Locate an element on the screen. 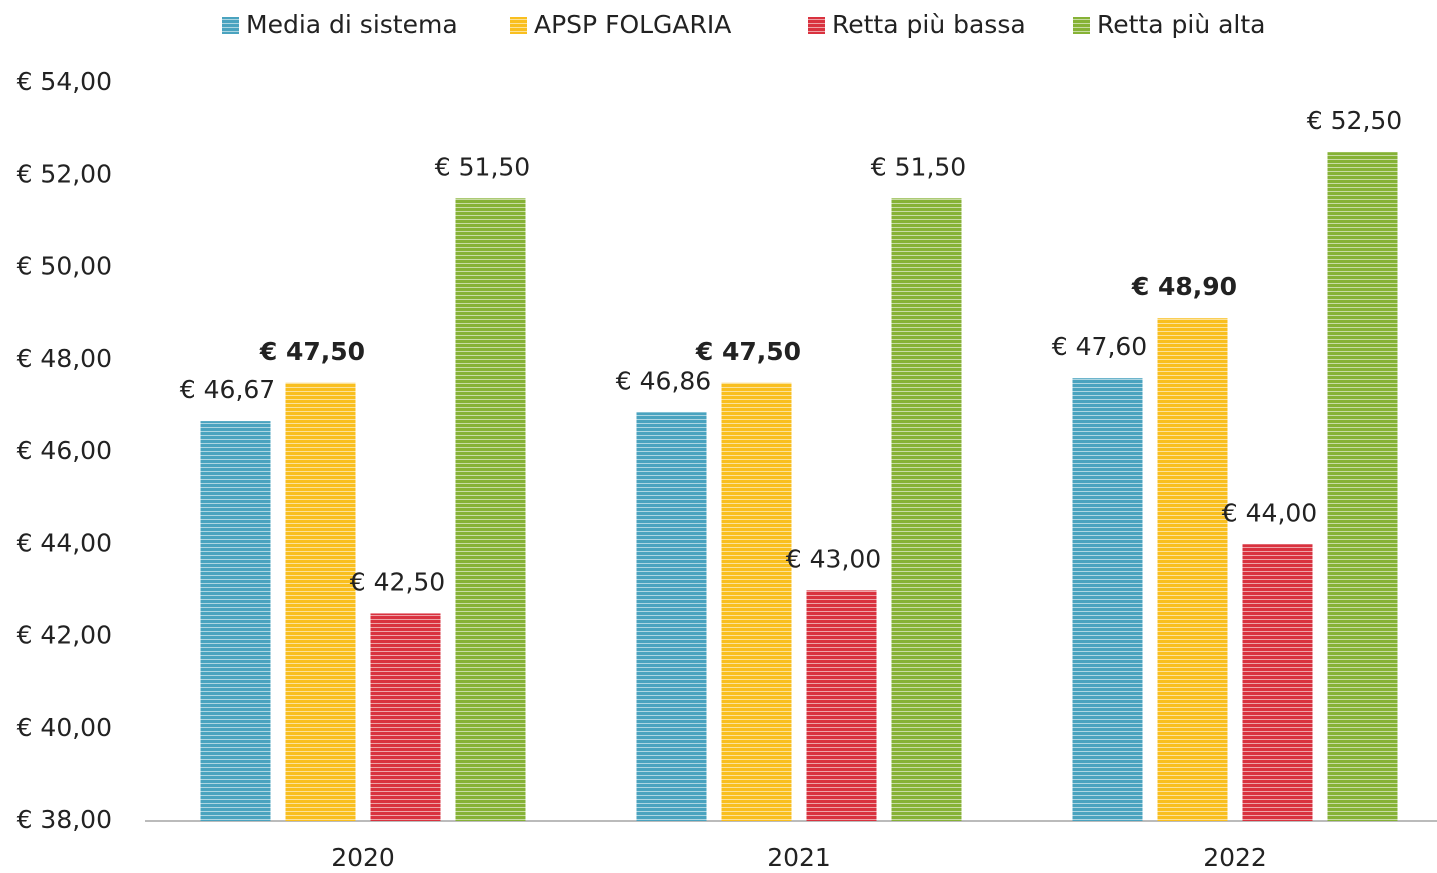 The height and width of the screenshot is (873, 1437). y-tick-label: € 40,00 is located at coordinates (64, 727).